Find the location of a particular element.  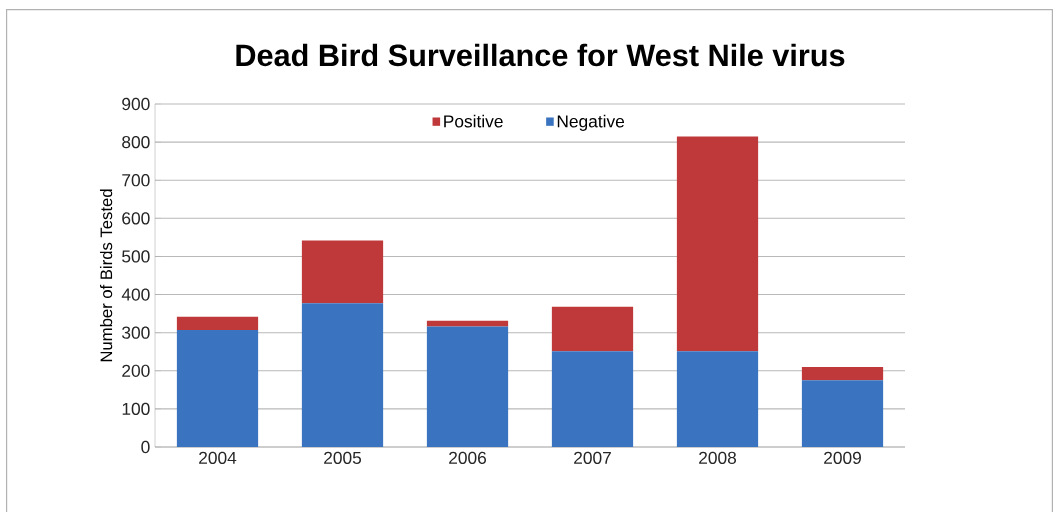

y-tick-label: 800 is located at coordinates (136, 142).